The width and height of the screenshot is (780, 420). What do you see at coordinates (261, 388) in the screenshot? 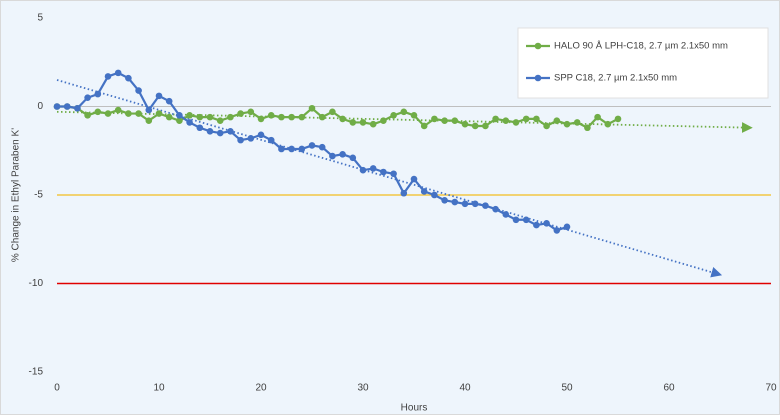
I see `x-tick-label: 20` at bounding box center [261, 388].